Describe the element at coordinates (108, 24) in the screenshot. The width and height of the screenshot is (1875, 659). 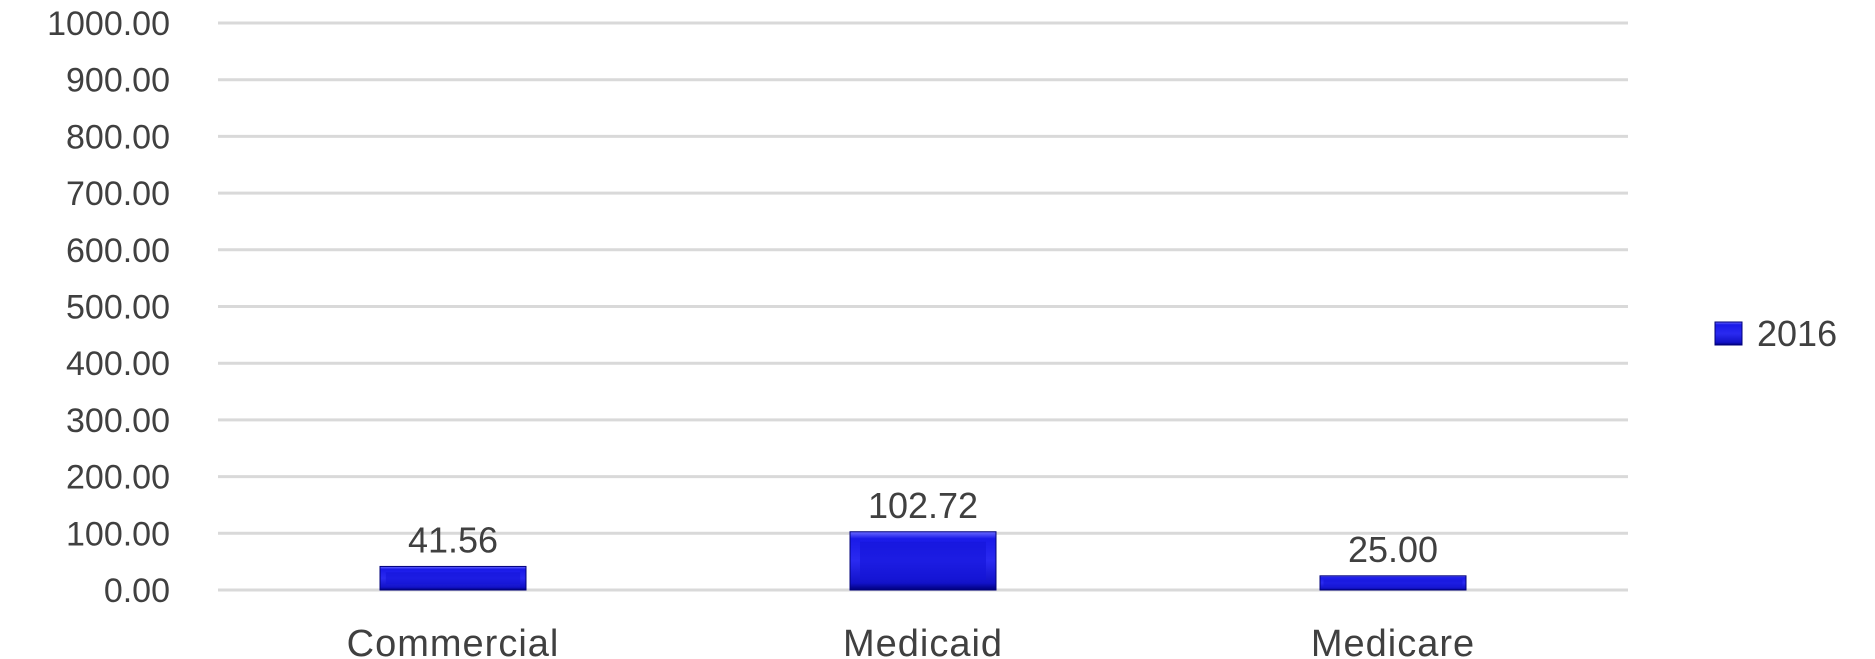
I see `y-tick-label: 1000.00` at that location.